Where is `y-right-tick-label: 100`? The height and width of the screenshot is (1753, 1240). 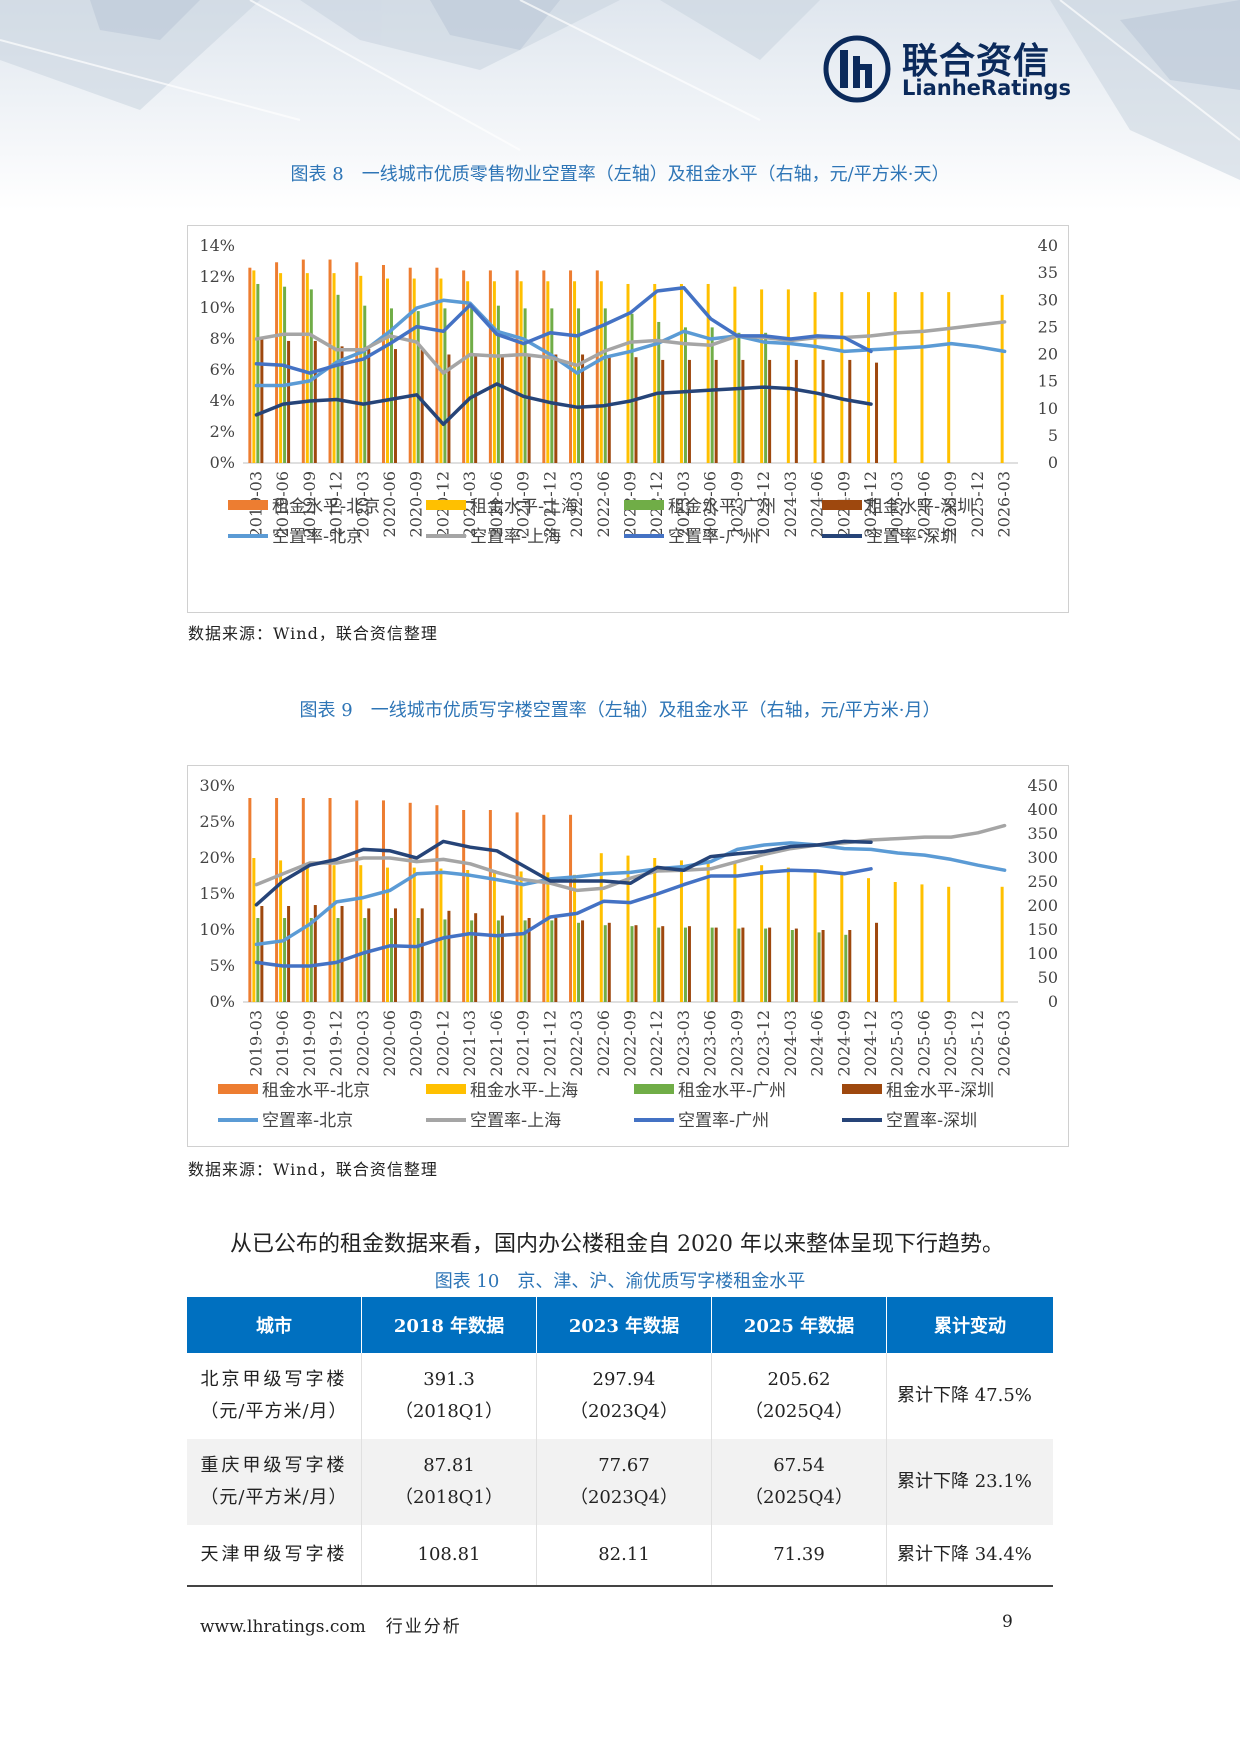
y-right-tick-label: 100 is located at coordinates (1042, 953).